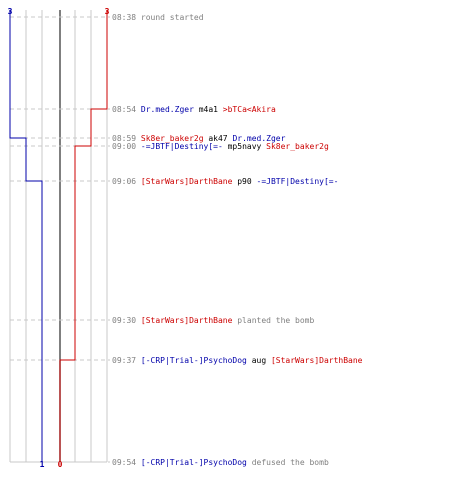 The height and width of the screenshot is (500, 450). I want to click on event-time: 09:37, so click(126, 360).